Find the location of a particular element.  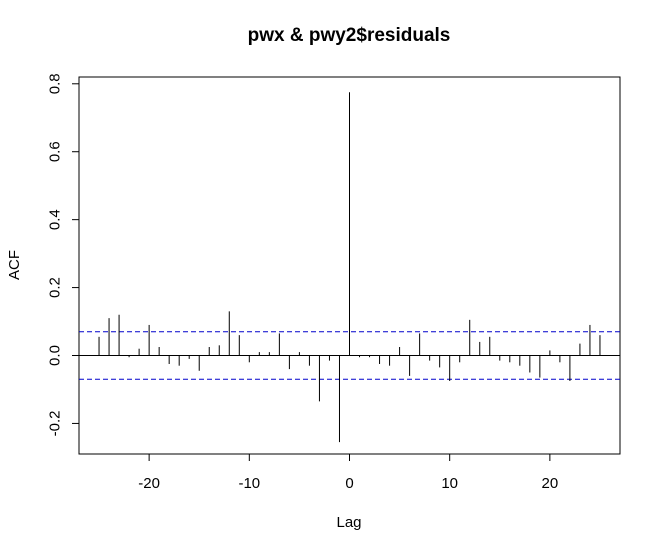

y-tick-label: -0.2 is located at coordinates (55, 424).